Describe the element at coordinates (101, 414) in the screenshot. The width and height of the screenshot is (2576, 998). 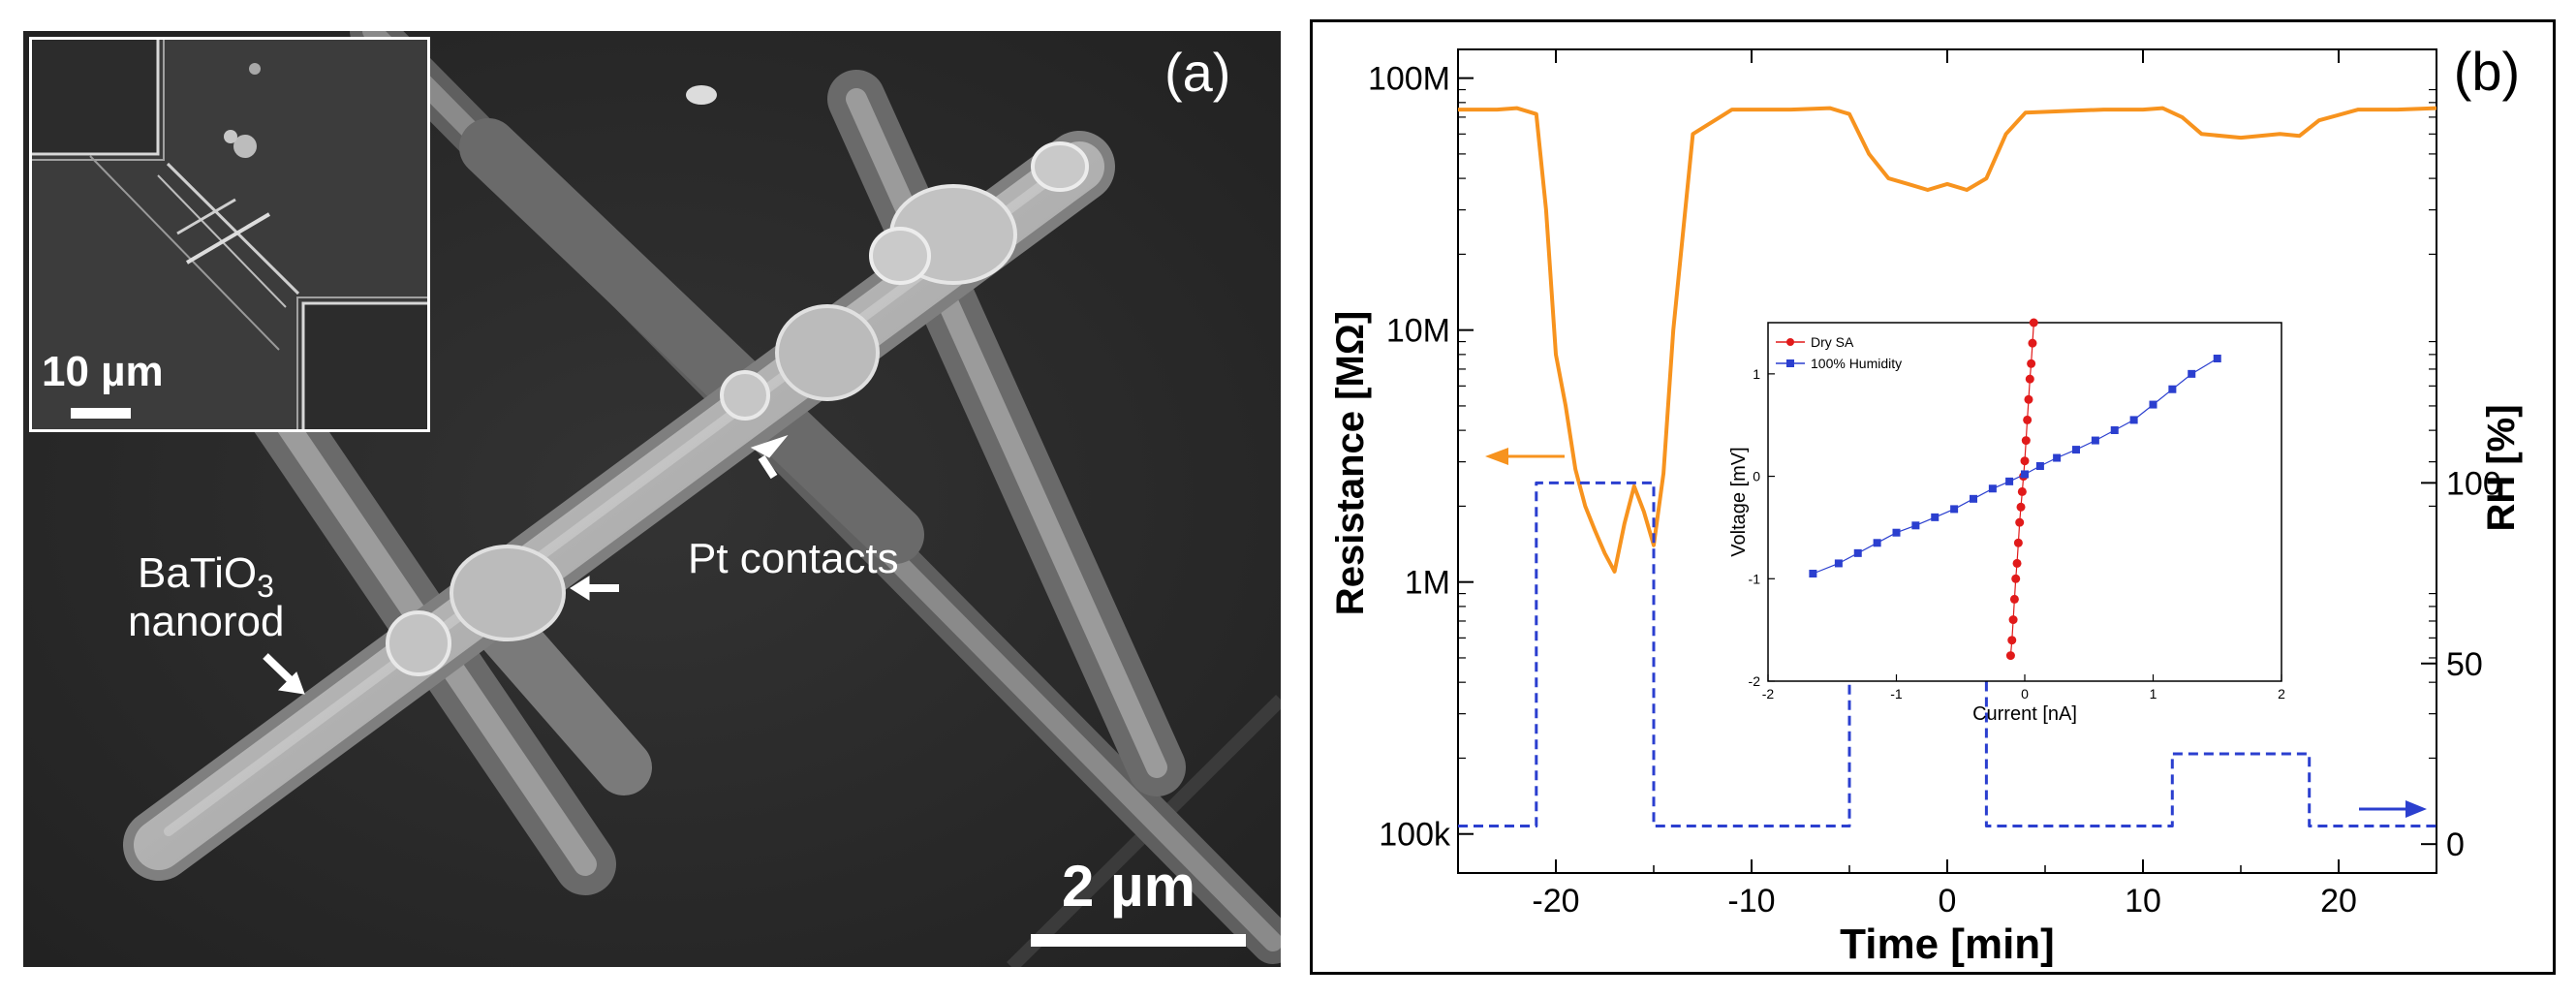
I see `inset-scale-bar` at that location.